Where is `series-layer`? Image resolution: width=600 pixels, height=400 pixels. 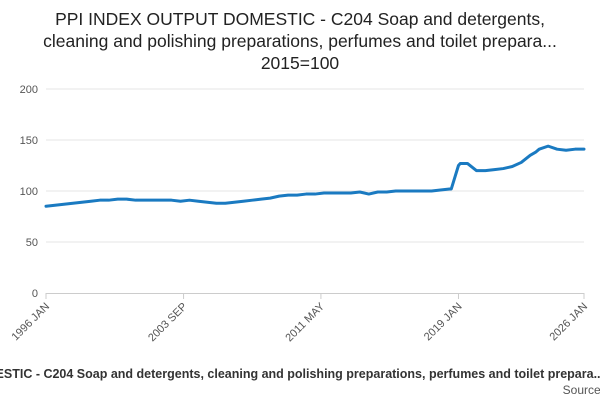 series-layer is located at coordinates (315, 176).